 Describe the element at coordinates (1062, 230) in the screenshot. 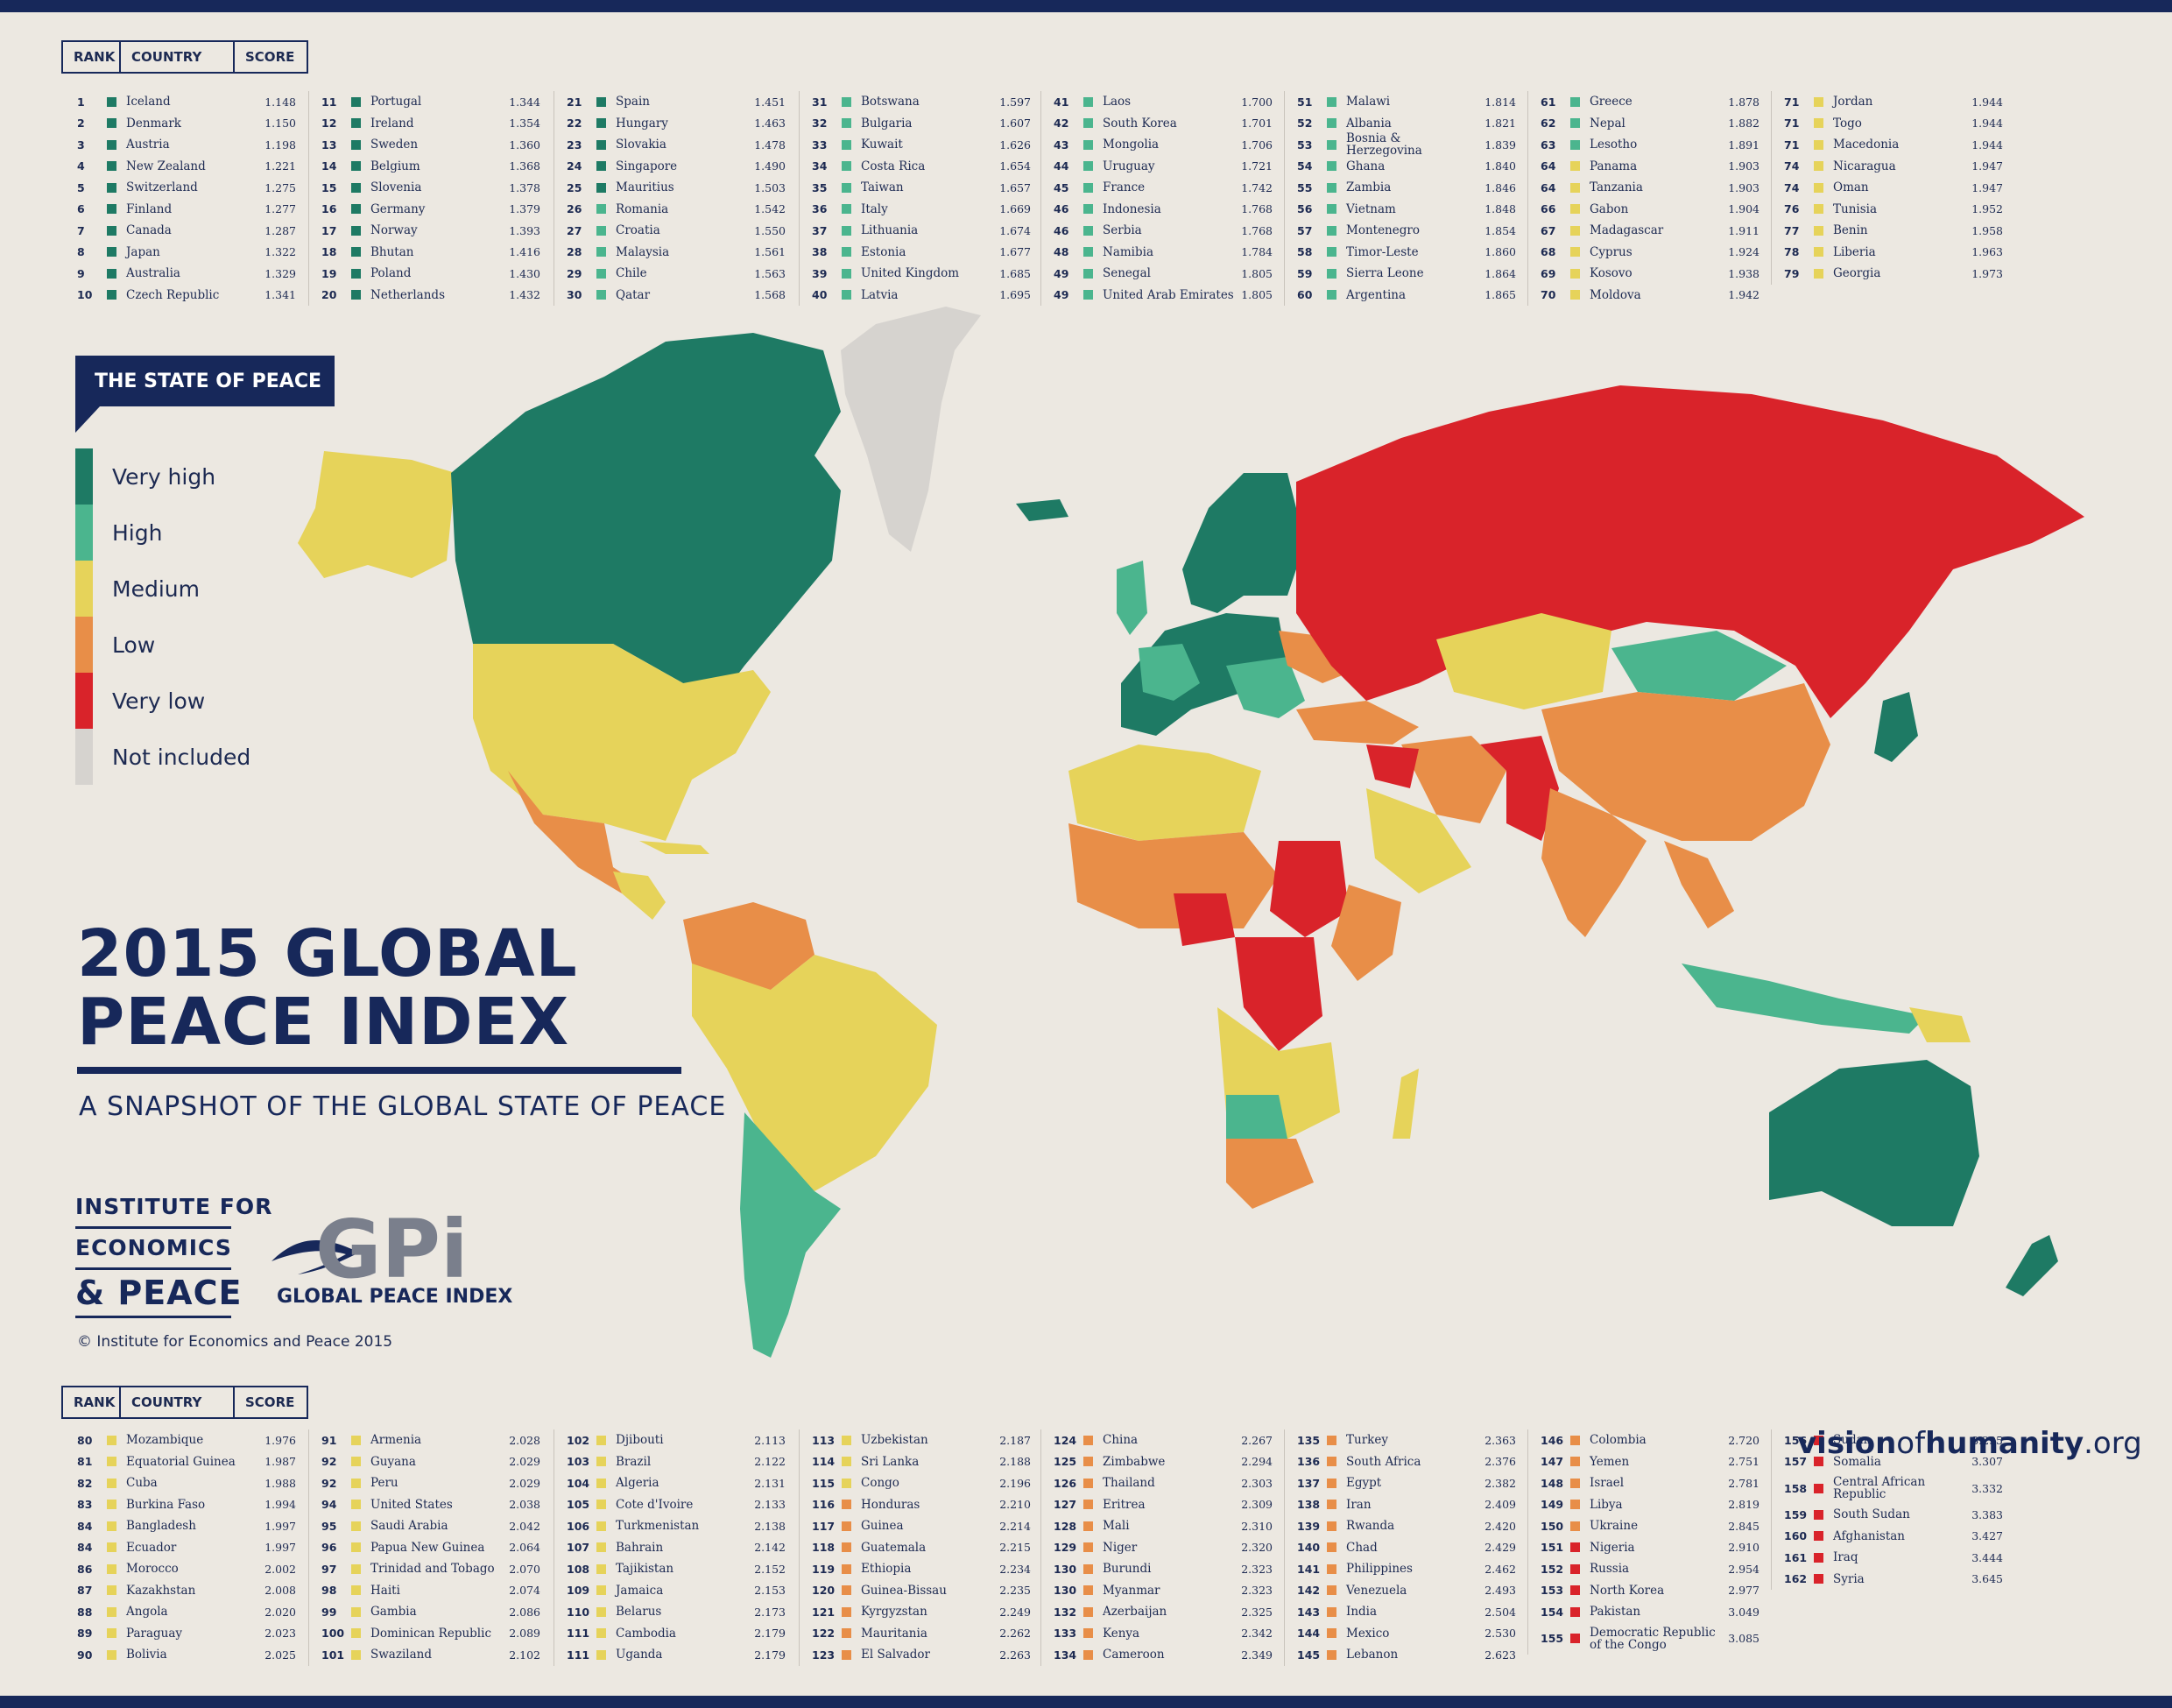

I see `rank-cell: 46` at that location.